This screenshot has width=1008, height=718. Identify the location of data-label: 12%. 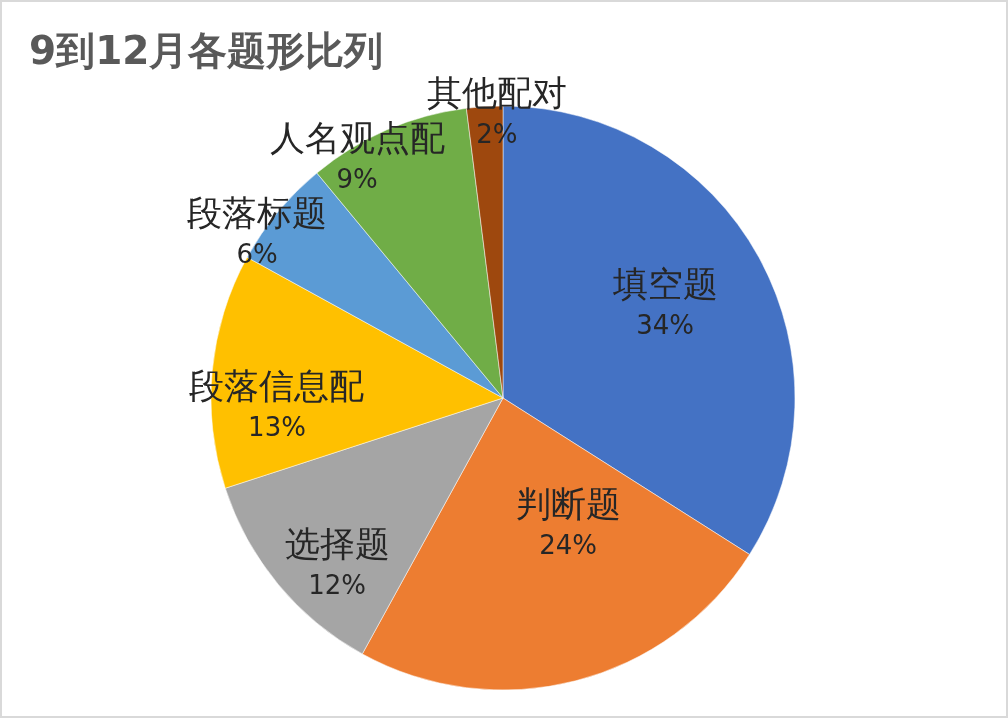
(337, 585).